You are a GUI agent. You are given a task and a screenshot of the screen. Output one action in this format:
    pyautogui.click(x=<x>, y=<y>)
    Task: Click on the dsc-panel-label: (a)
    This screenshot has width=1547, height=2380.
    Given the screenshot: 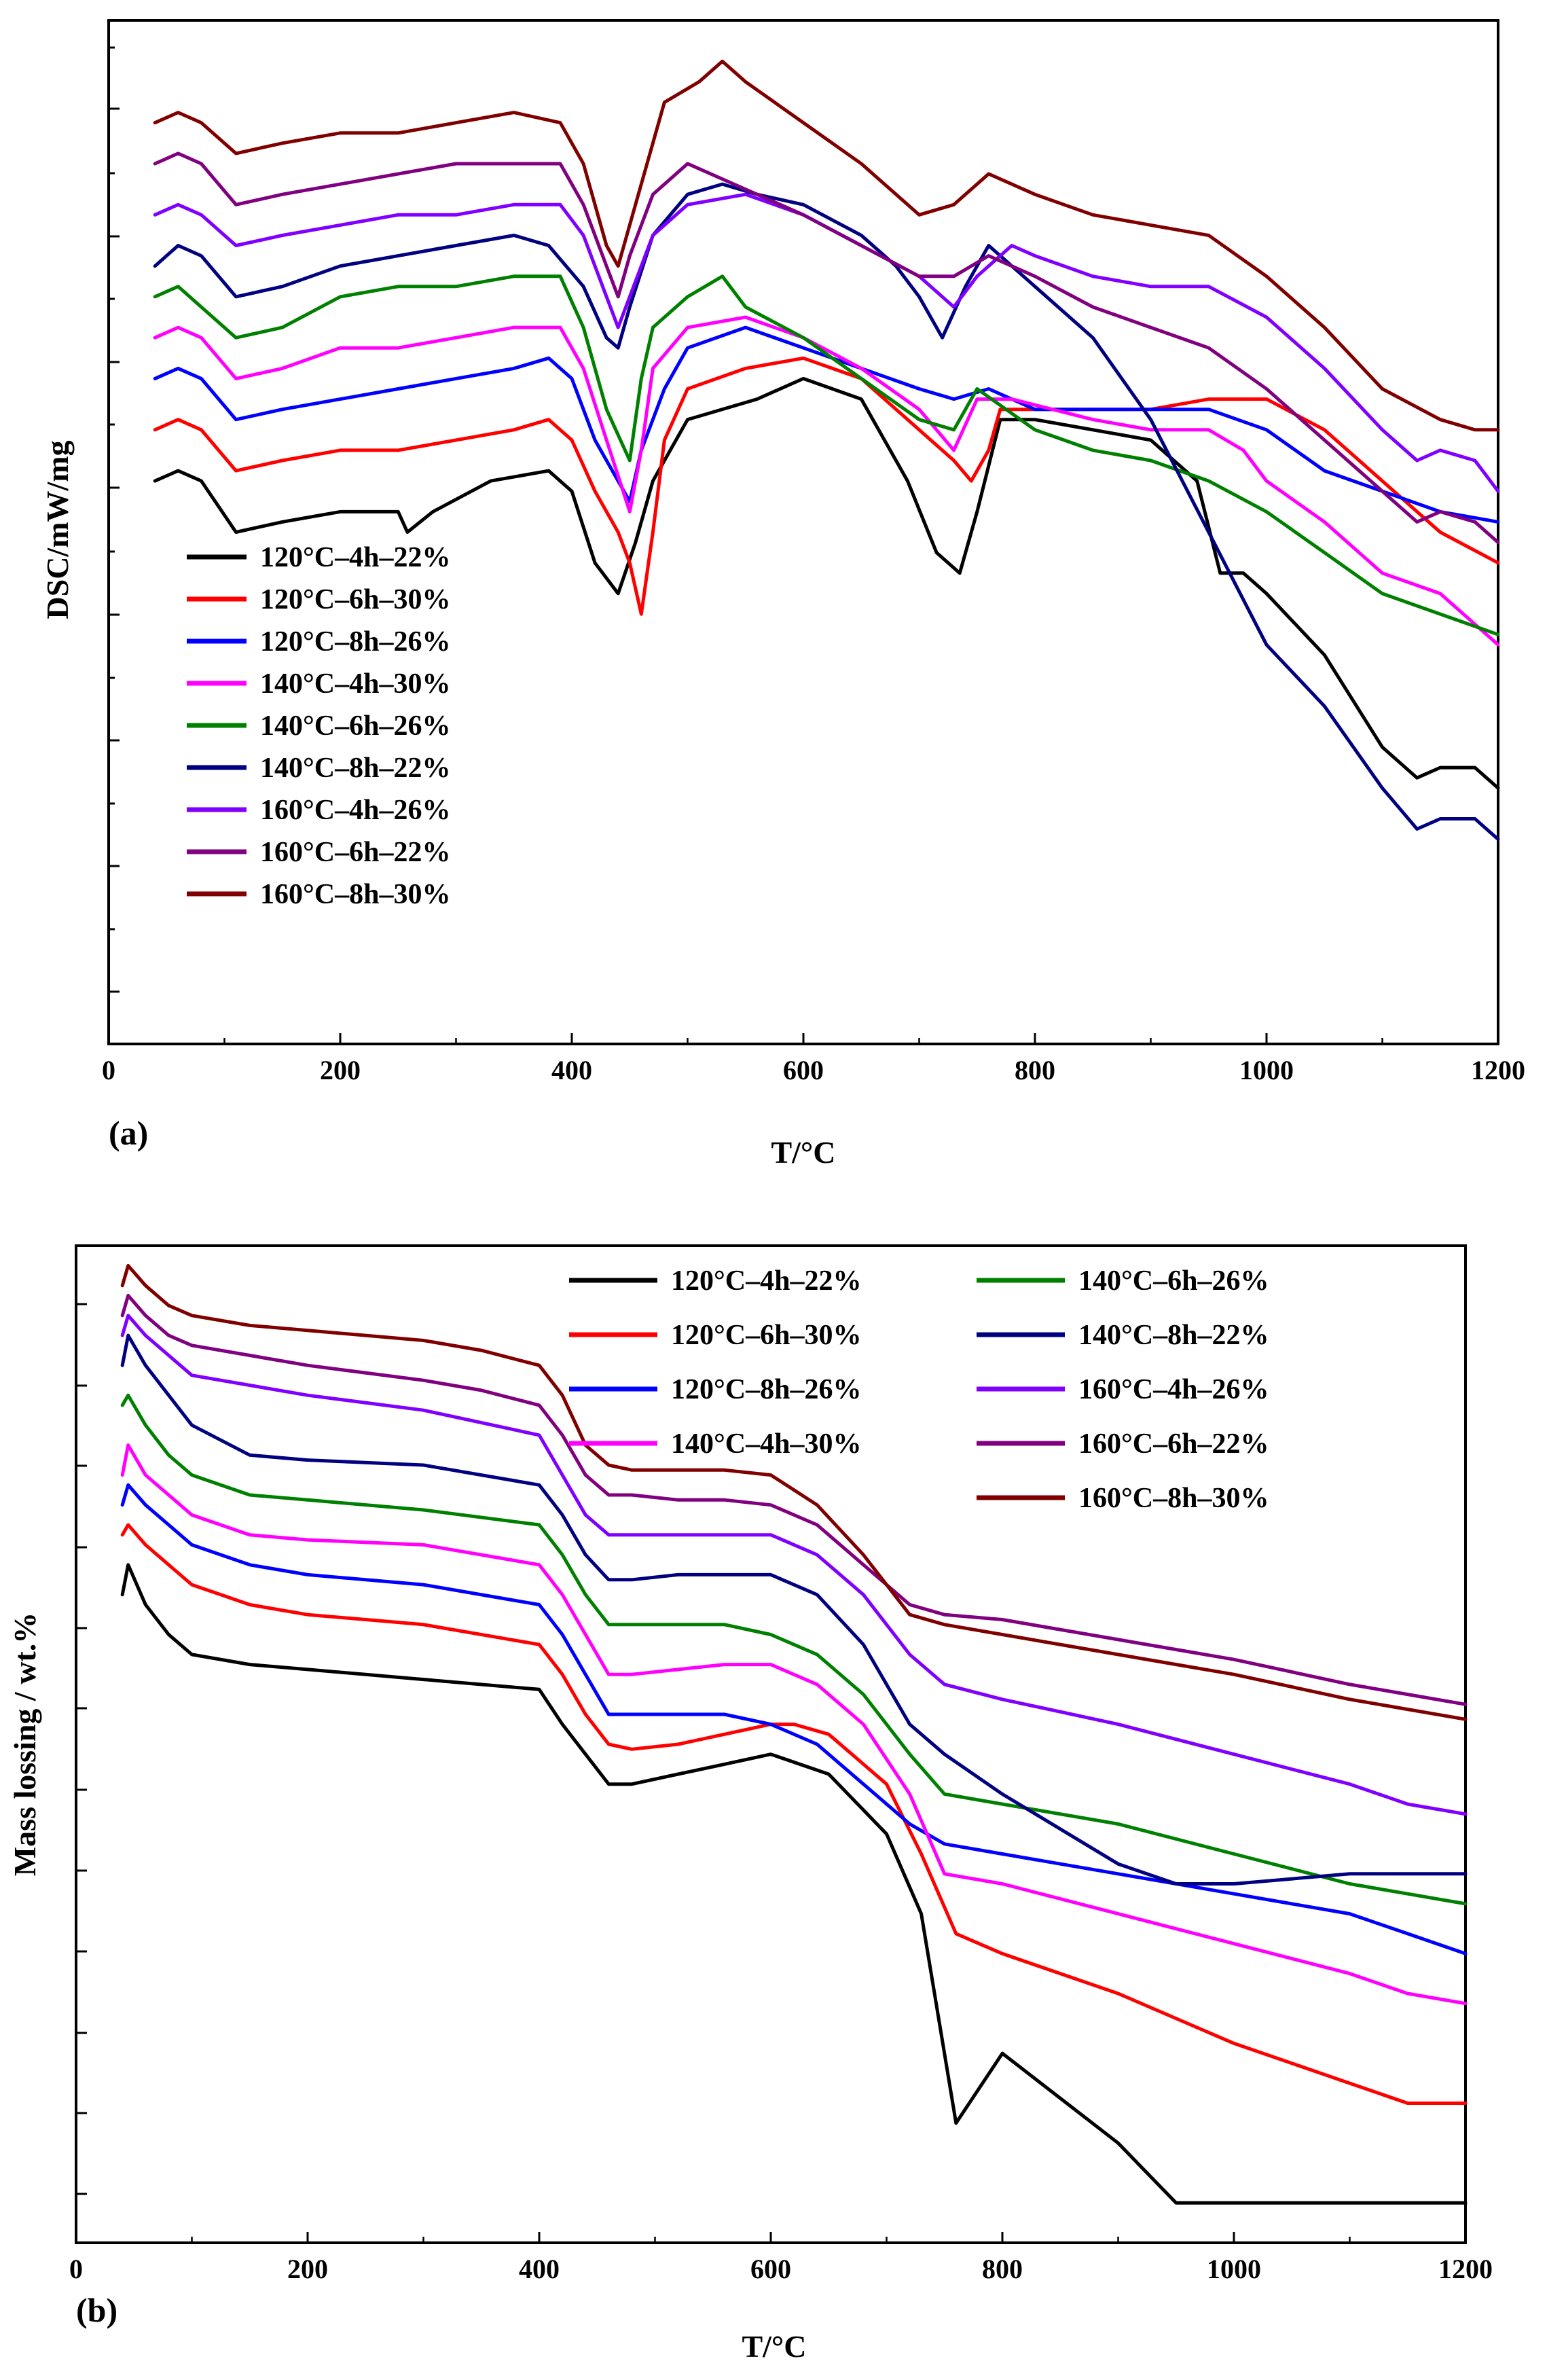 What is the action you would take?
    pyautogui.click(x=128, y=1133)
    